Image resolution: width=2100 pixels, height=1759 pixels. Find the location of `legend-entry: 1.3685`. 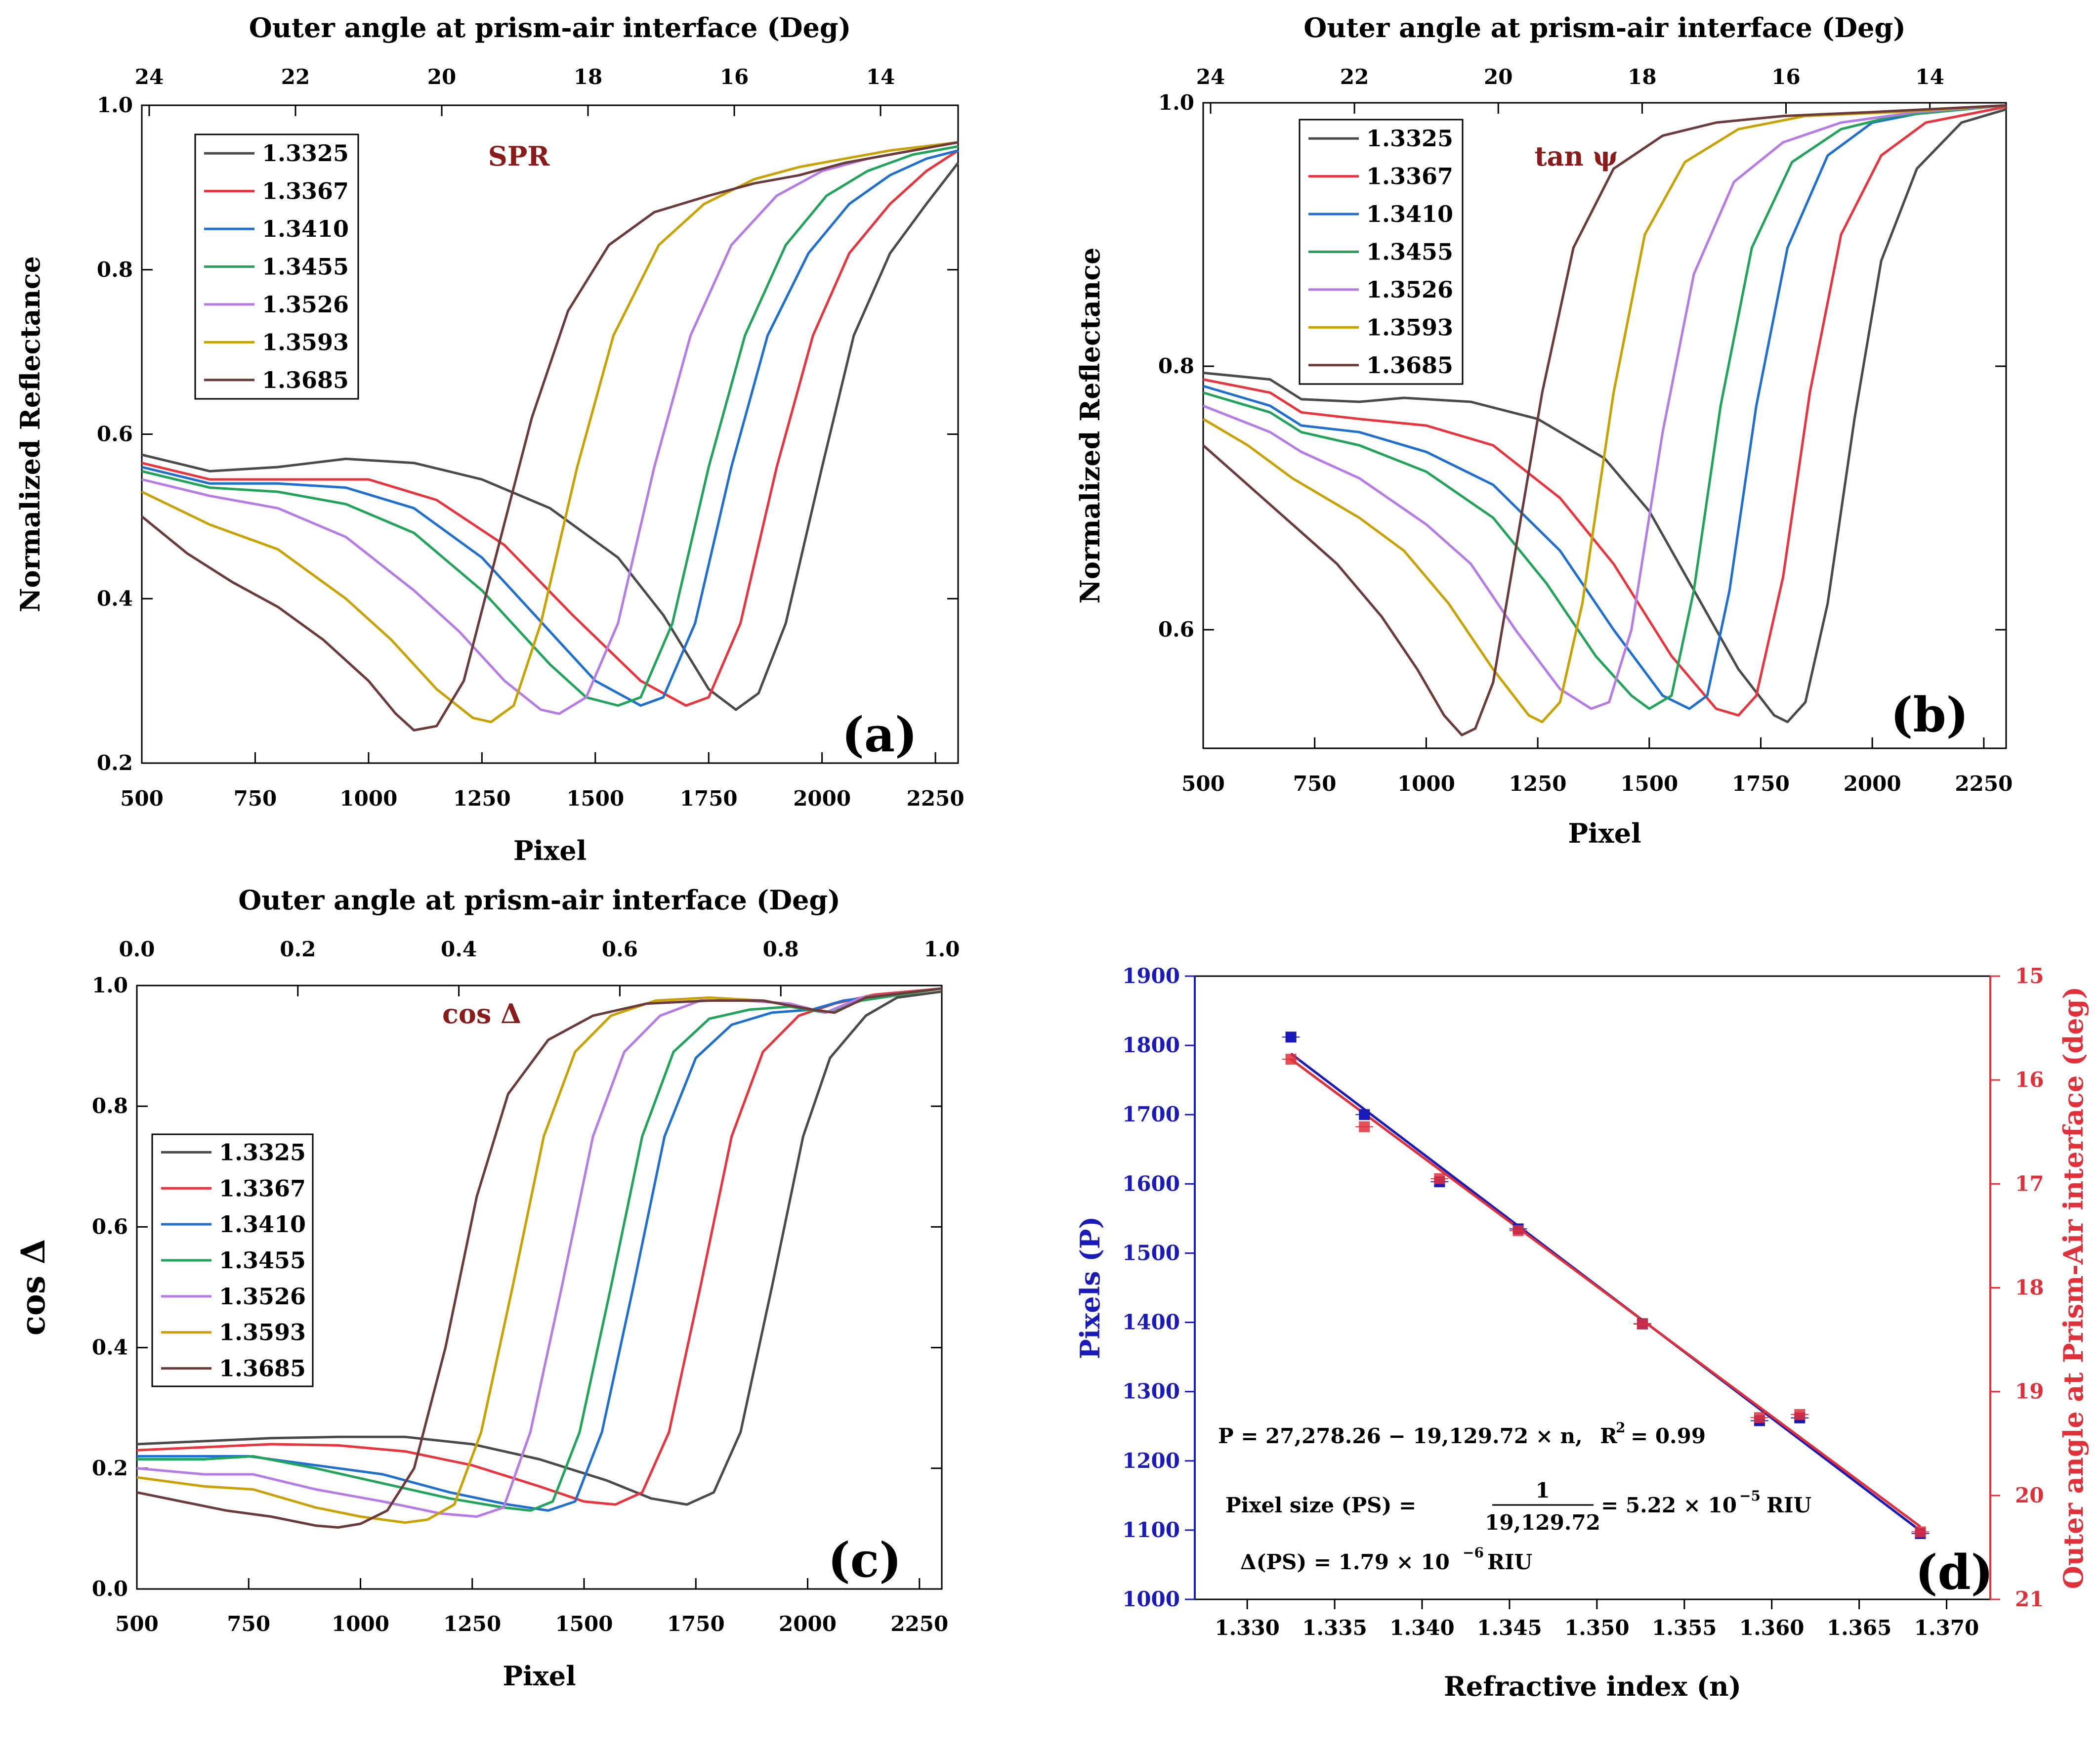

legend-entry: 1.3685 is located at coordinates (262, 1368).